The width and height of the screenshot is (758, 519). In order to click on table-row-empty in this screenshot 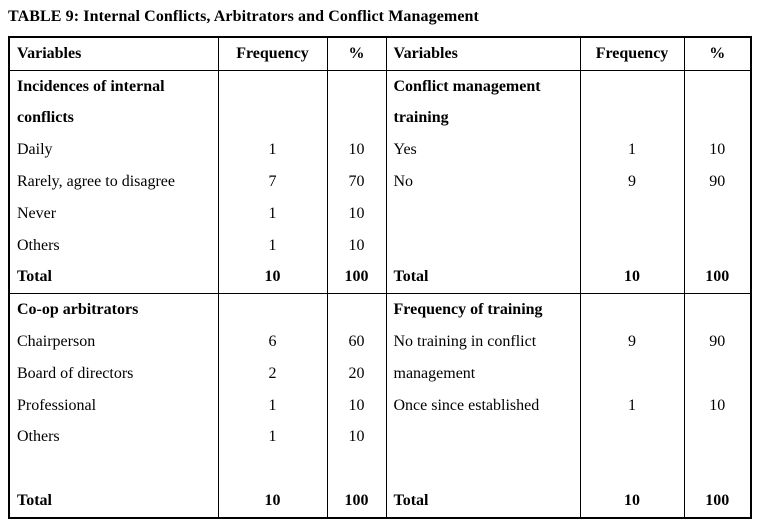, I will do `click(380, 469)`.